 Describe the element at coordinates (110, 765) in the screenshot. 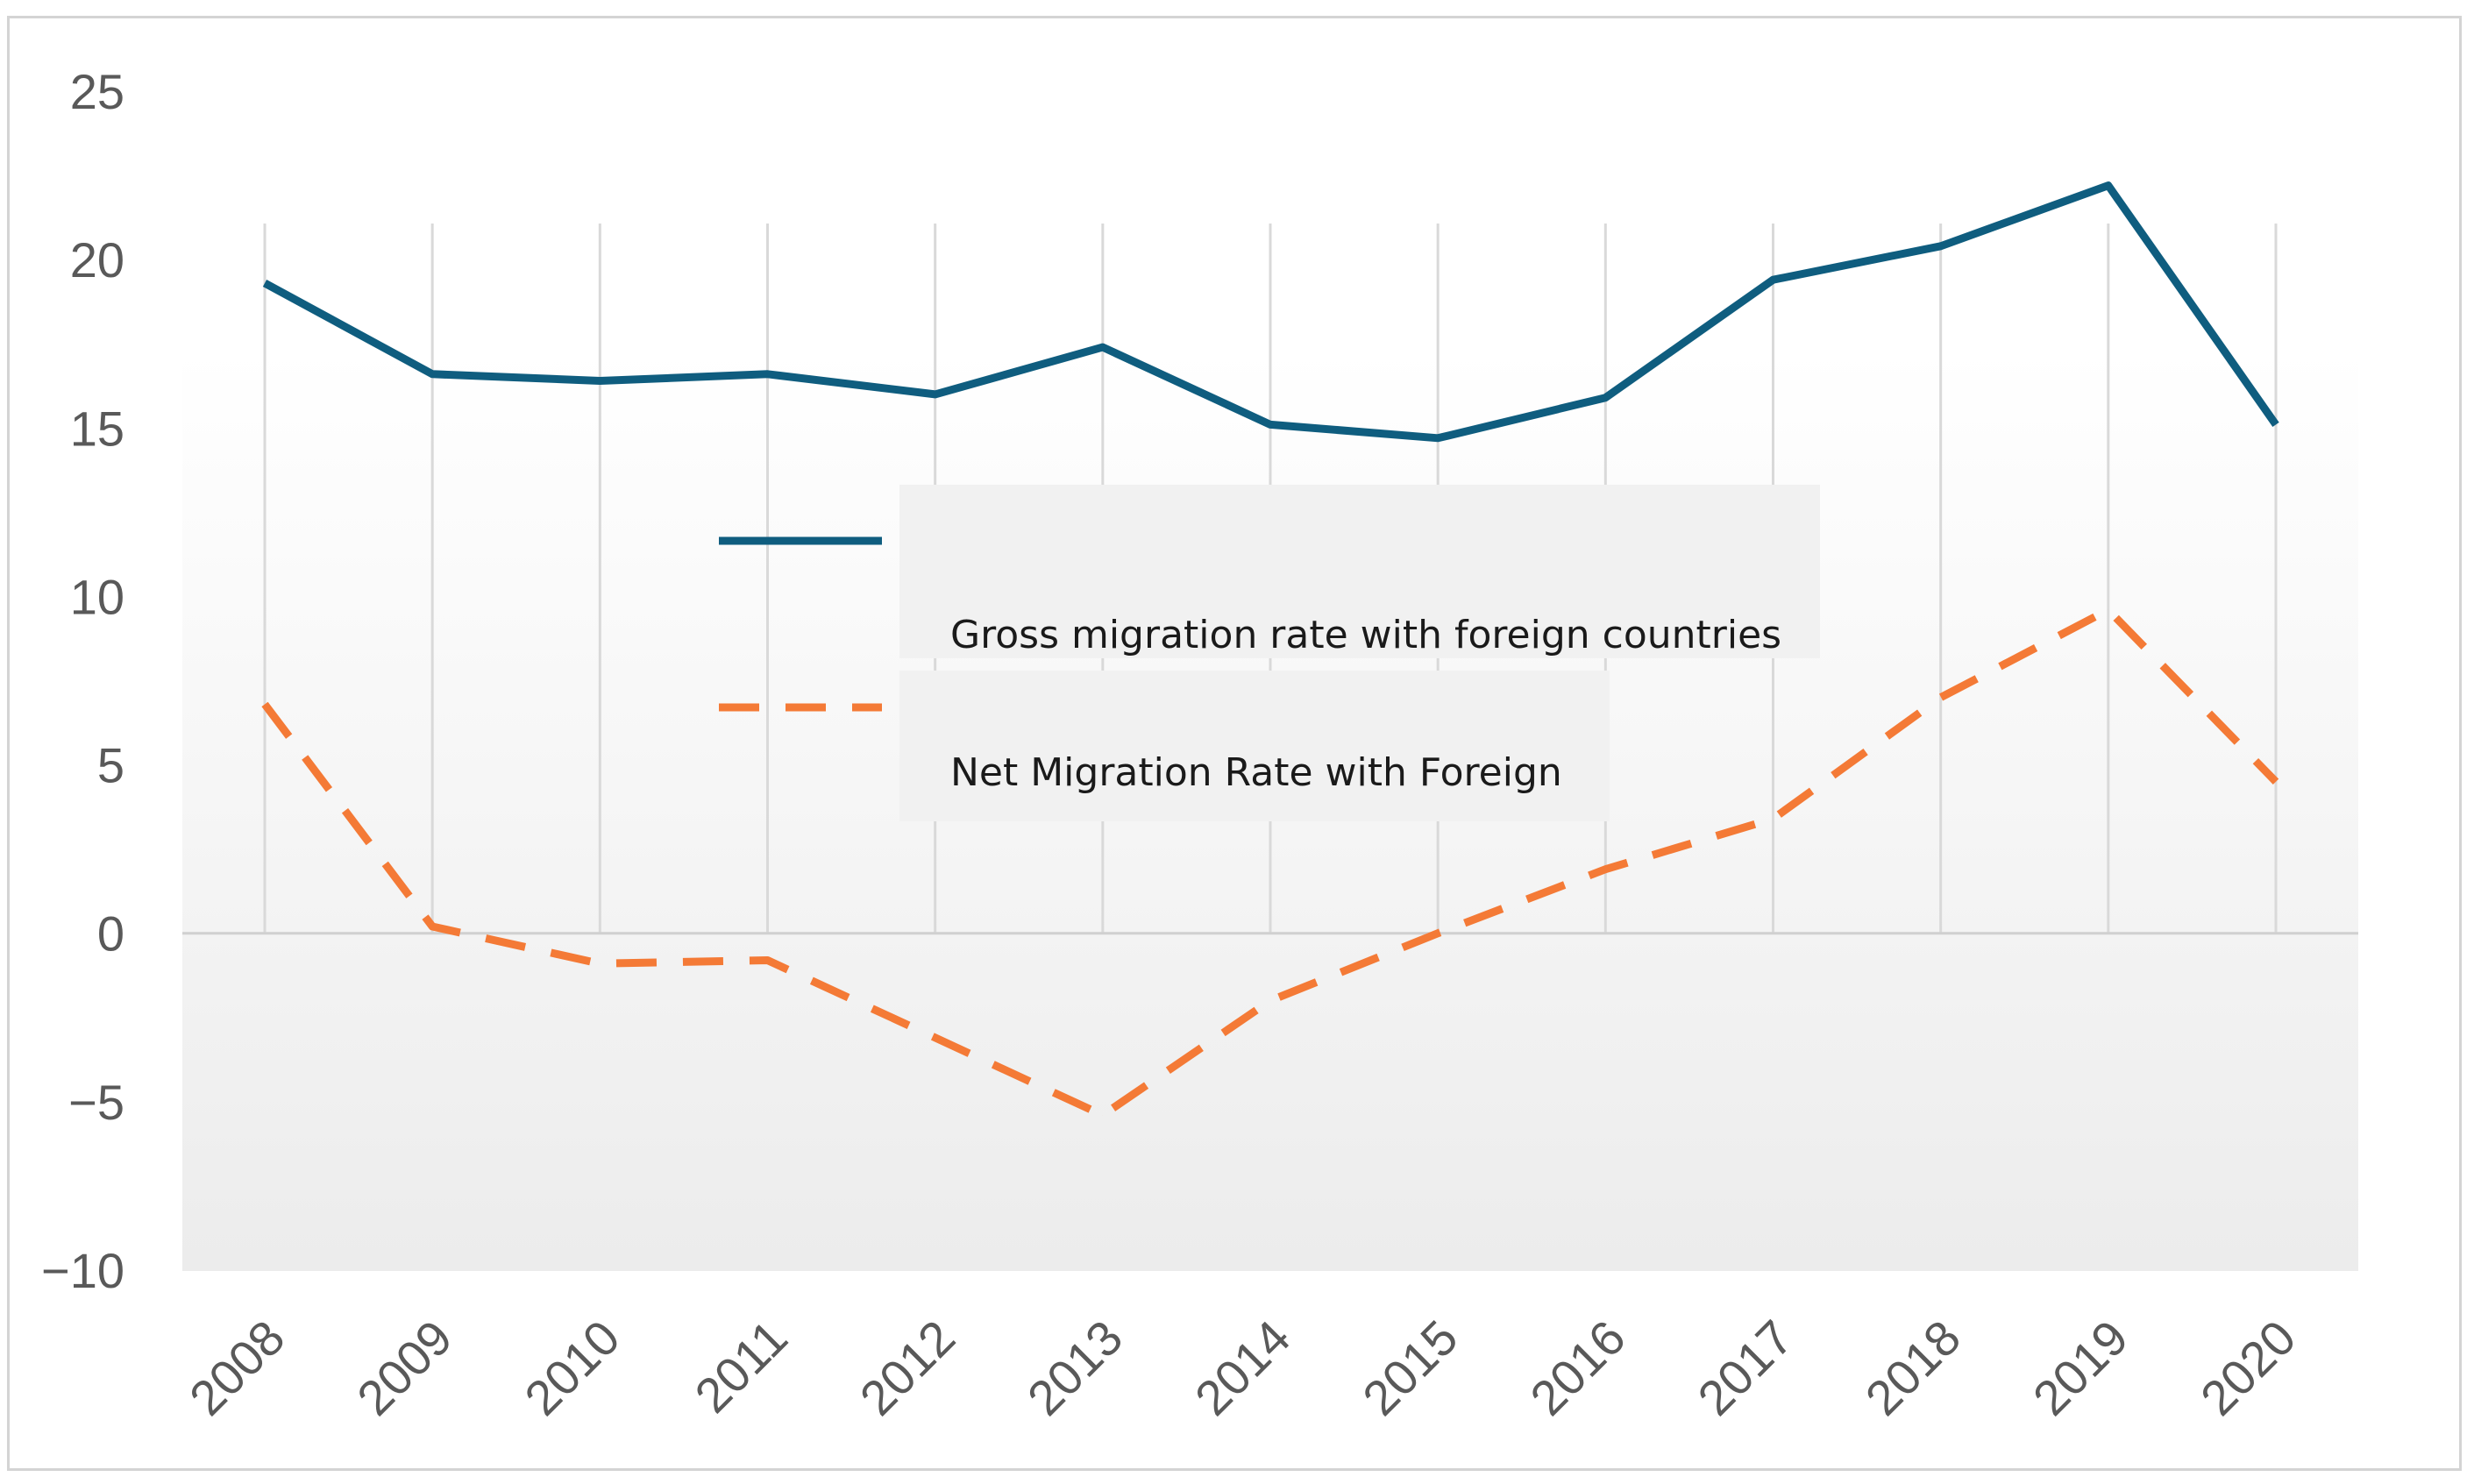

I see `y-tick-label: 5` at that location.